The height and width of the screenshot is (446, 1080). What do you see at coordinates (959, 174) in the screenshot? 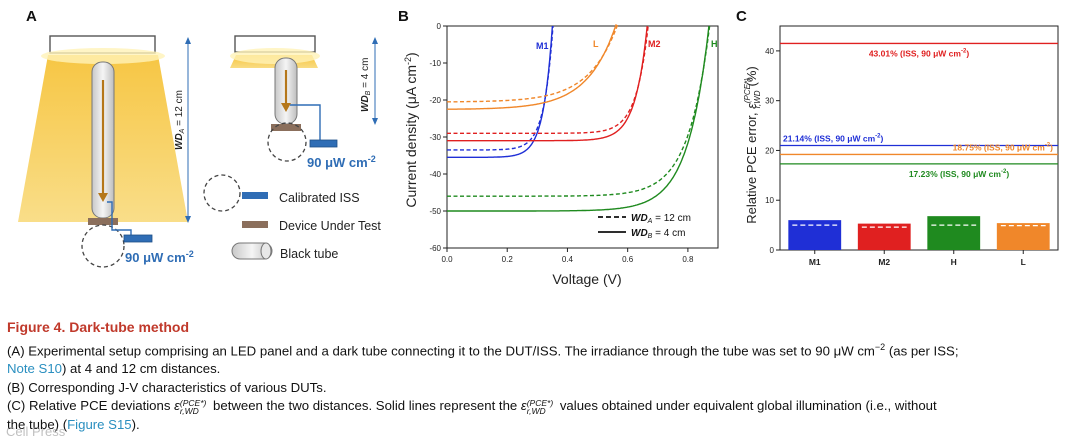
I see `ref-line-label-3: 17.23% (ISS, 90 μW cm-2)` at bounding box center [959, 174].